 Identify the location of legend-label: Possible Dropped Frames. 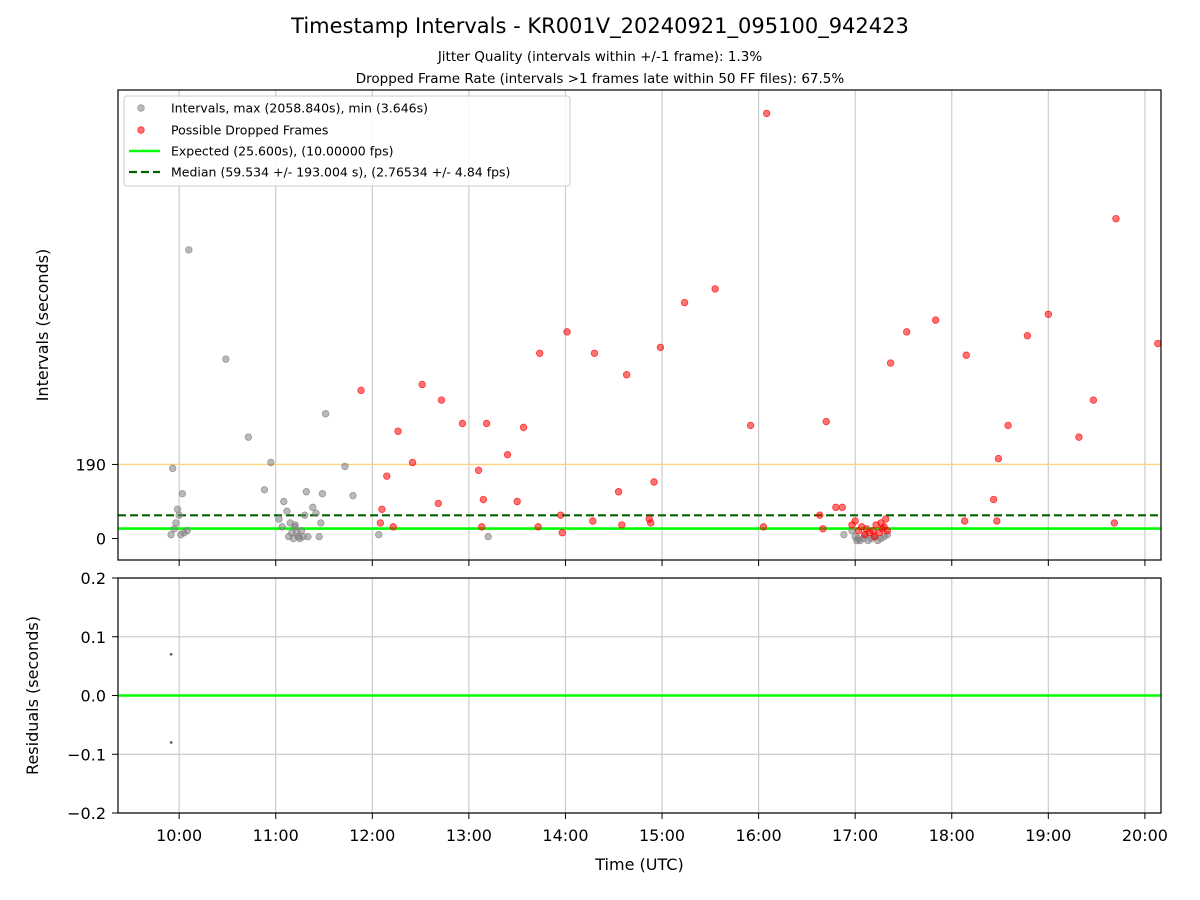
(249, 130).